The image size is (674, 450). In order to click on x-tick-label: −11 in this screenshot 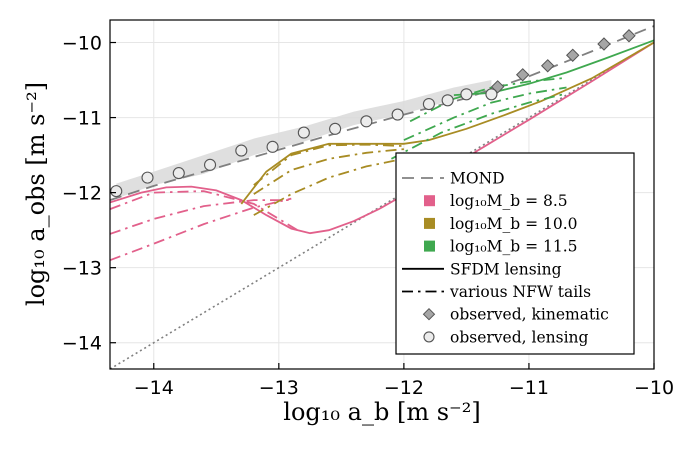, I will do `click(529, 388)`.